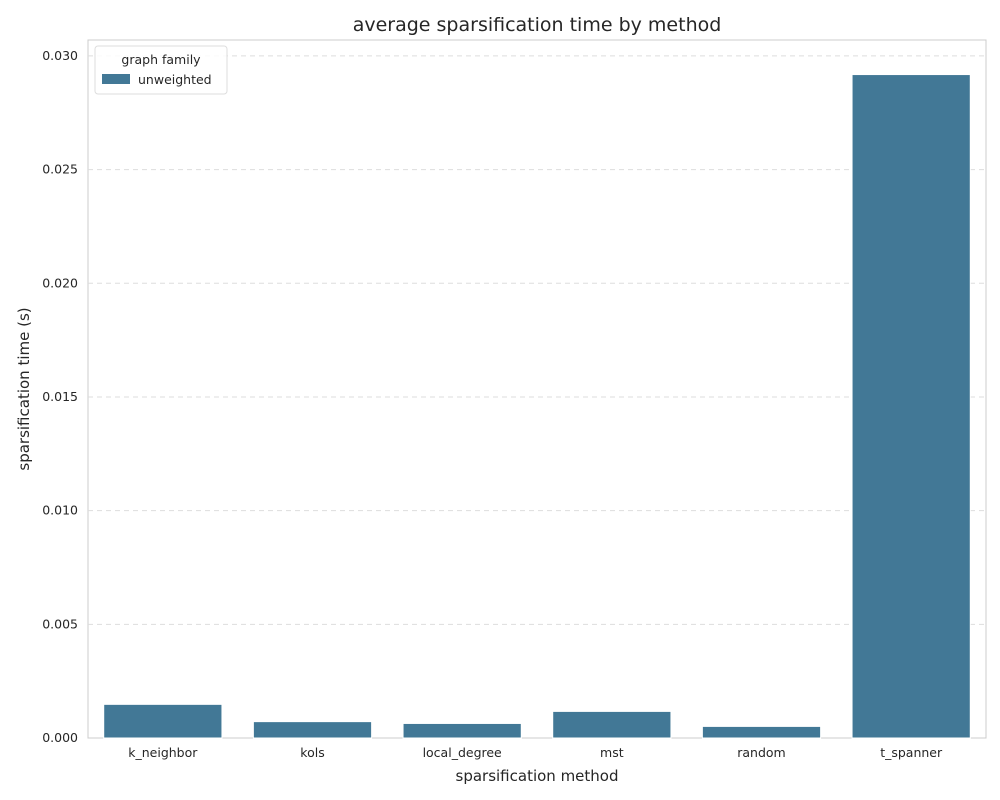 This screenshot has height=800, width=1000. Describe the element at coordinates (312, 752) in the screenshot. I see `x-tick-label: kols` at that location.